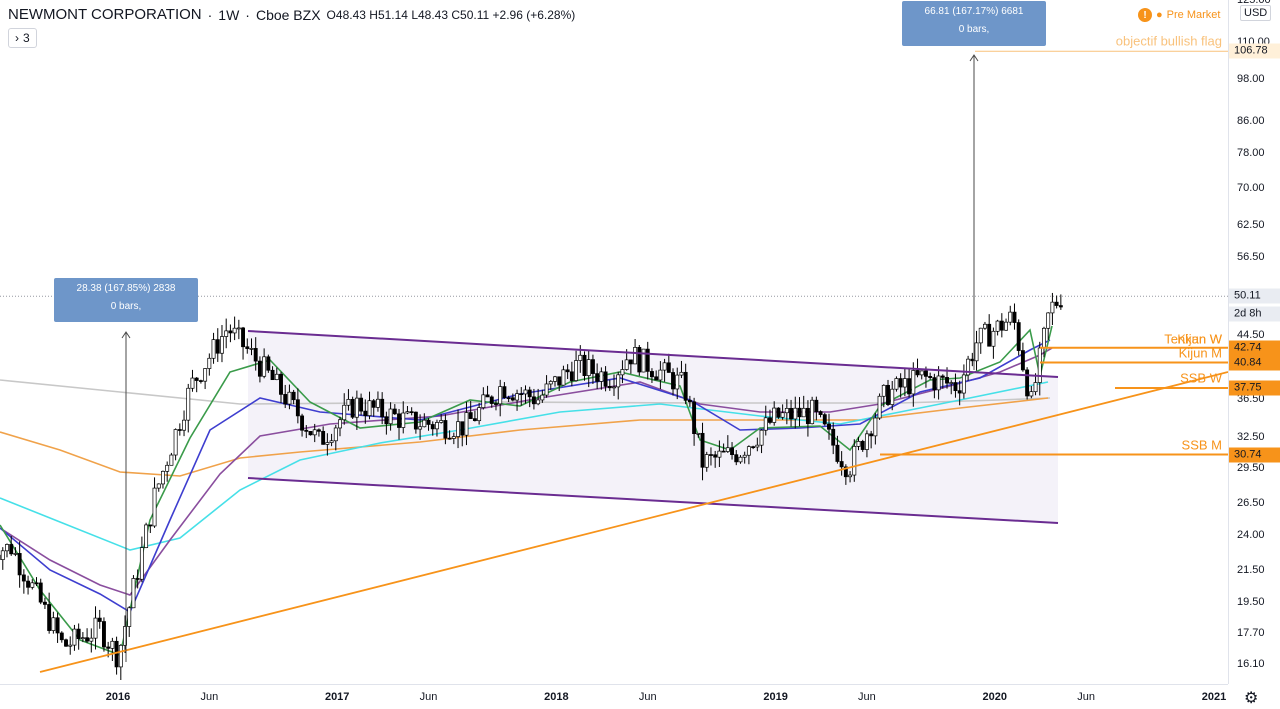 The width and height of the screenshot is (1280, 709). I want to click on price-tick-label: 56.50, so click(1251, 257).